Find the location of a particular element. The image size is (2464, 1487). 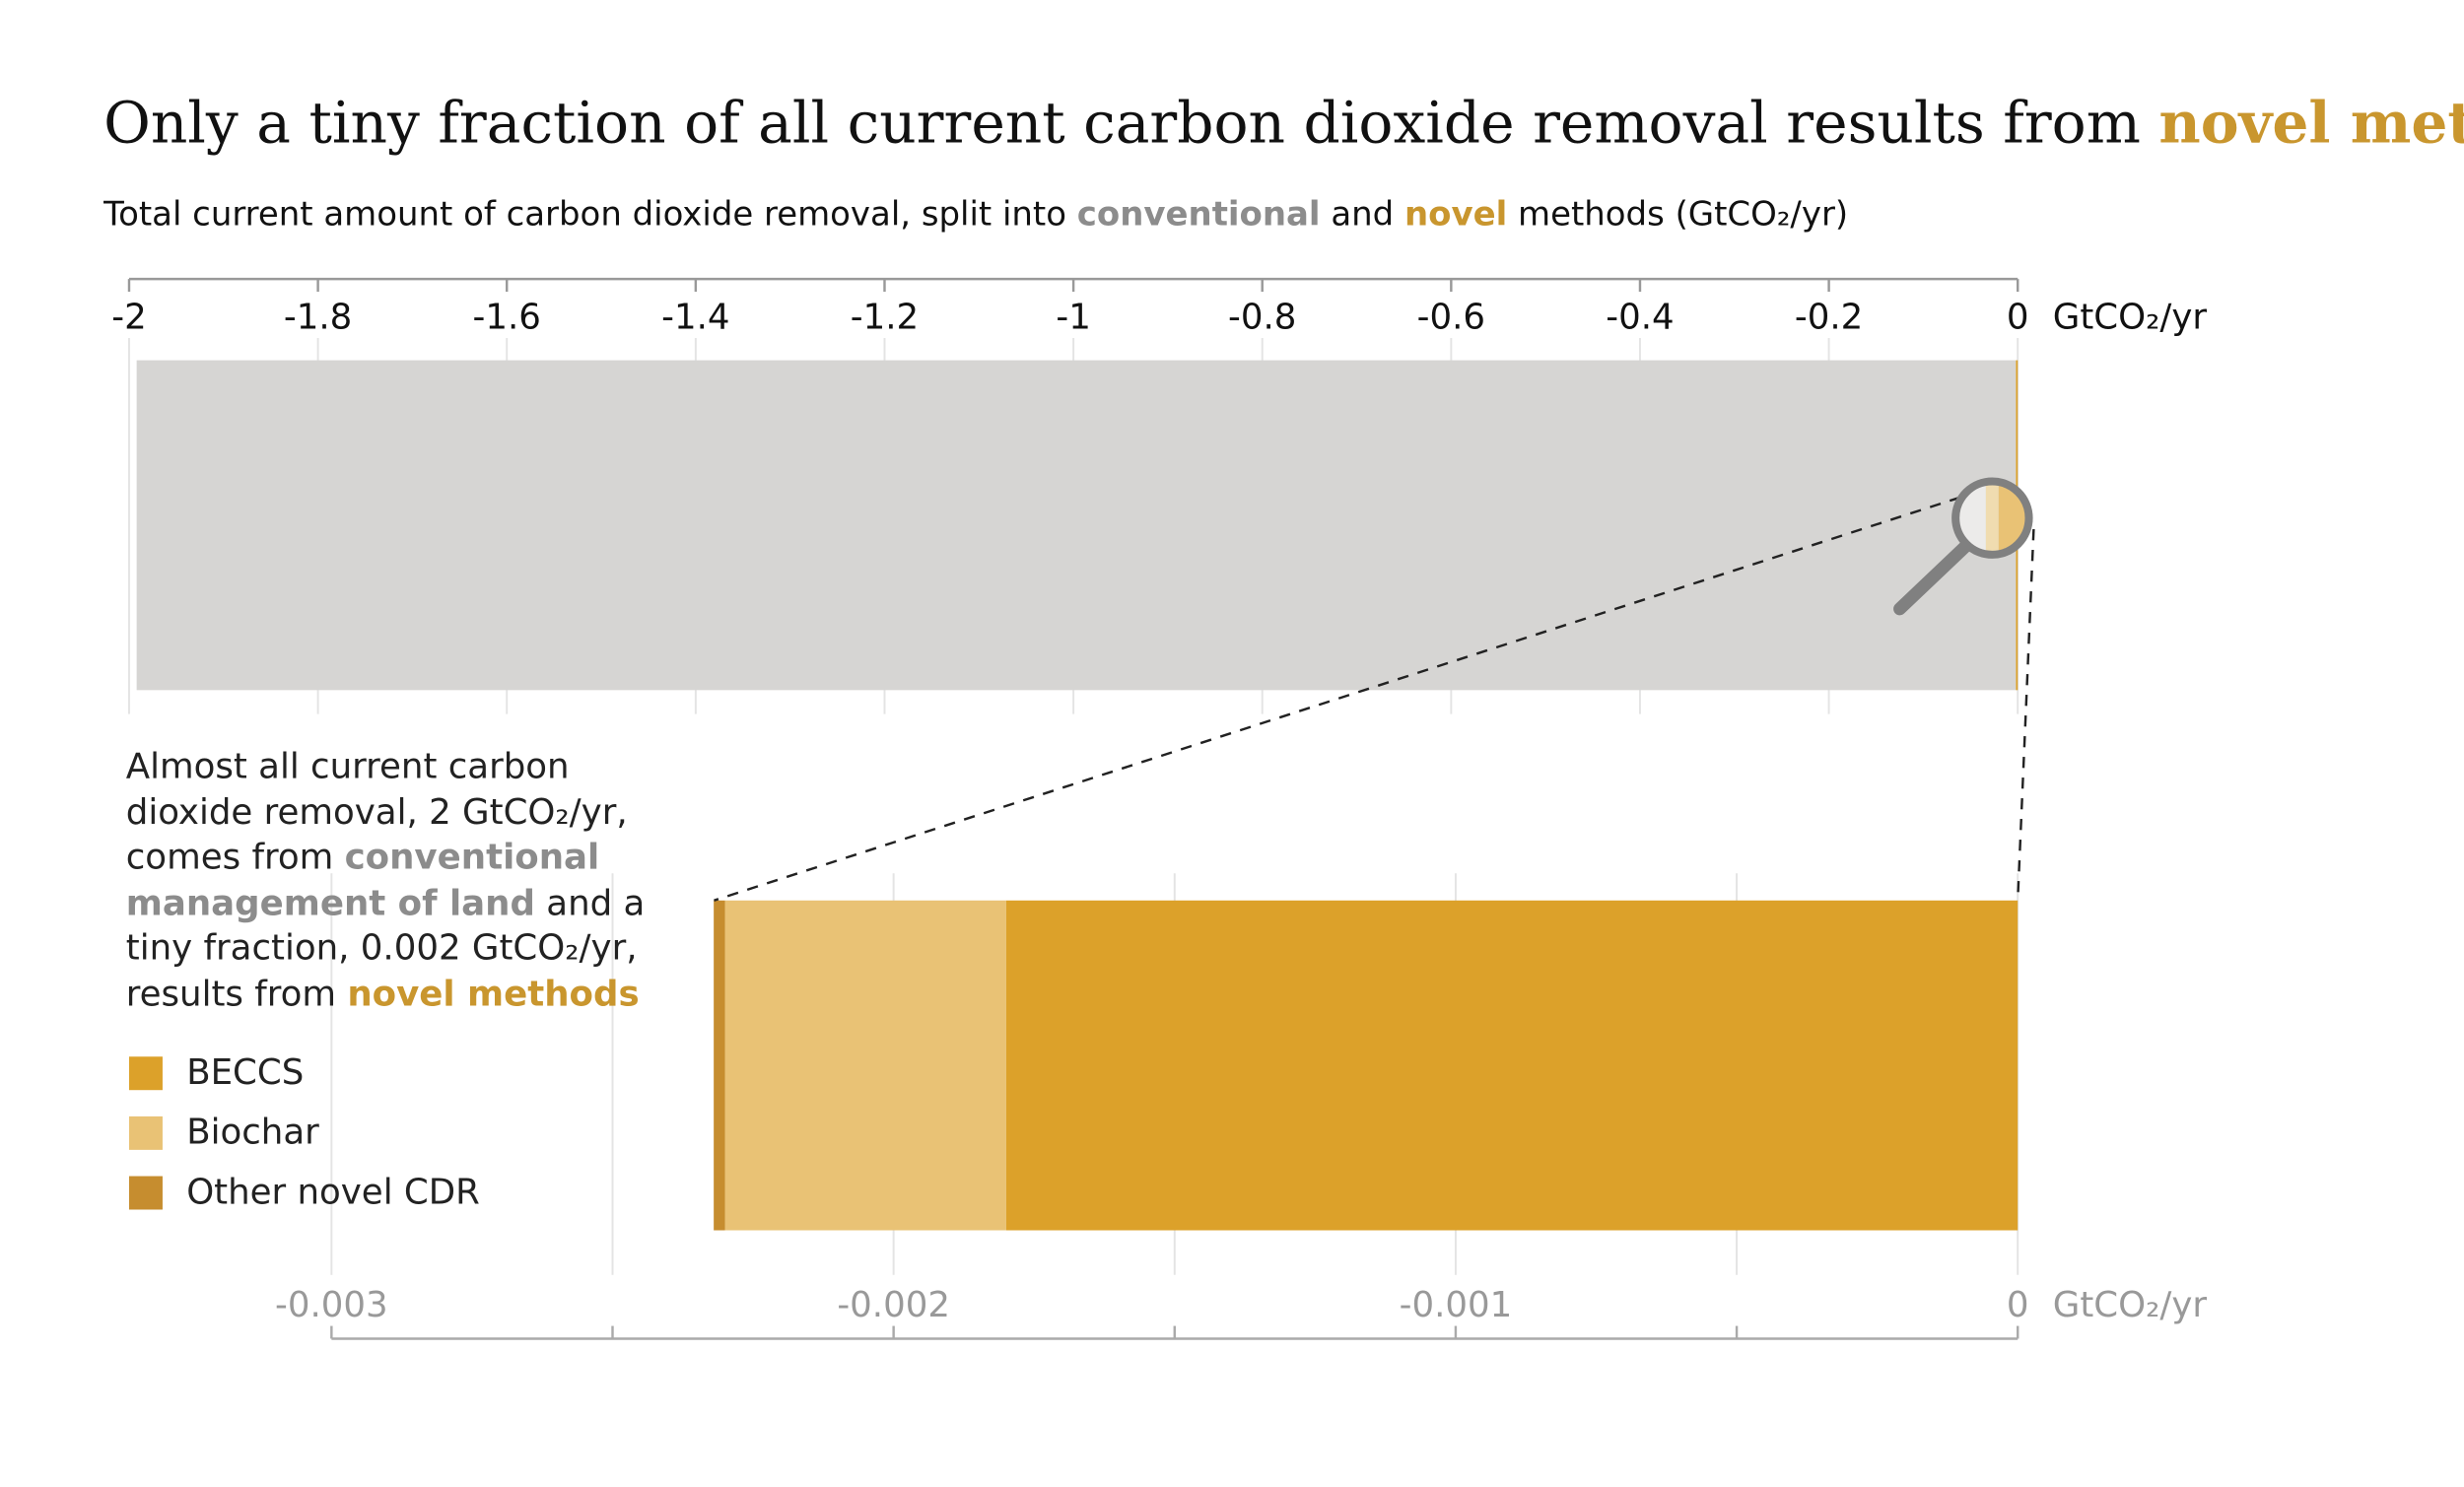

x-tick-label: -1.8 is located at coordinates (318, 318).